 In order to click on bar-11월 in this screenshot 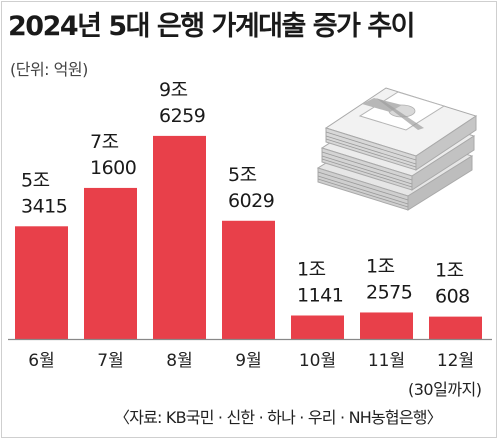, I will do `click(386, 325)`.